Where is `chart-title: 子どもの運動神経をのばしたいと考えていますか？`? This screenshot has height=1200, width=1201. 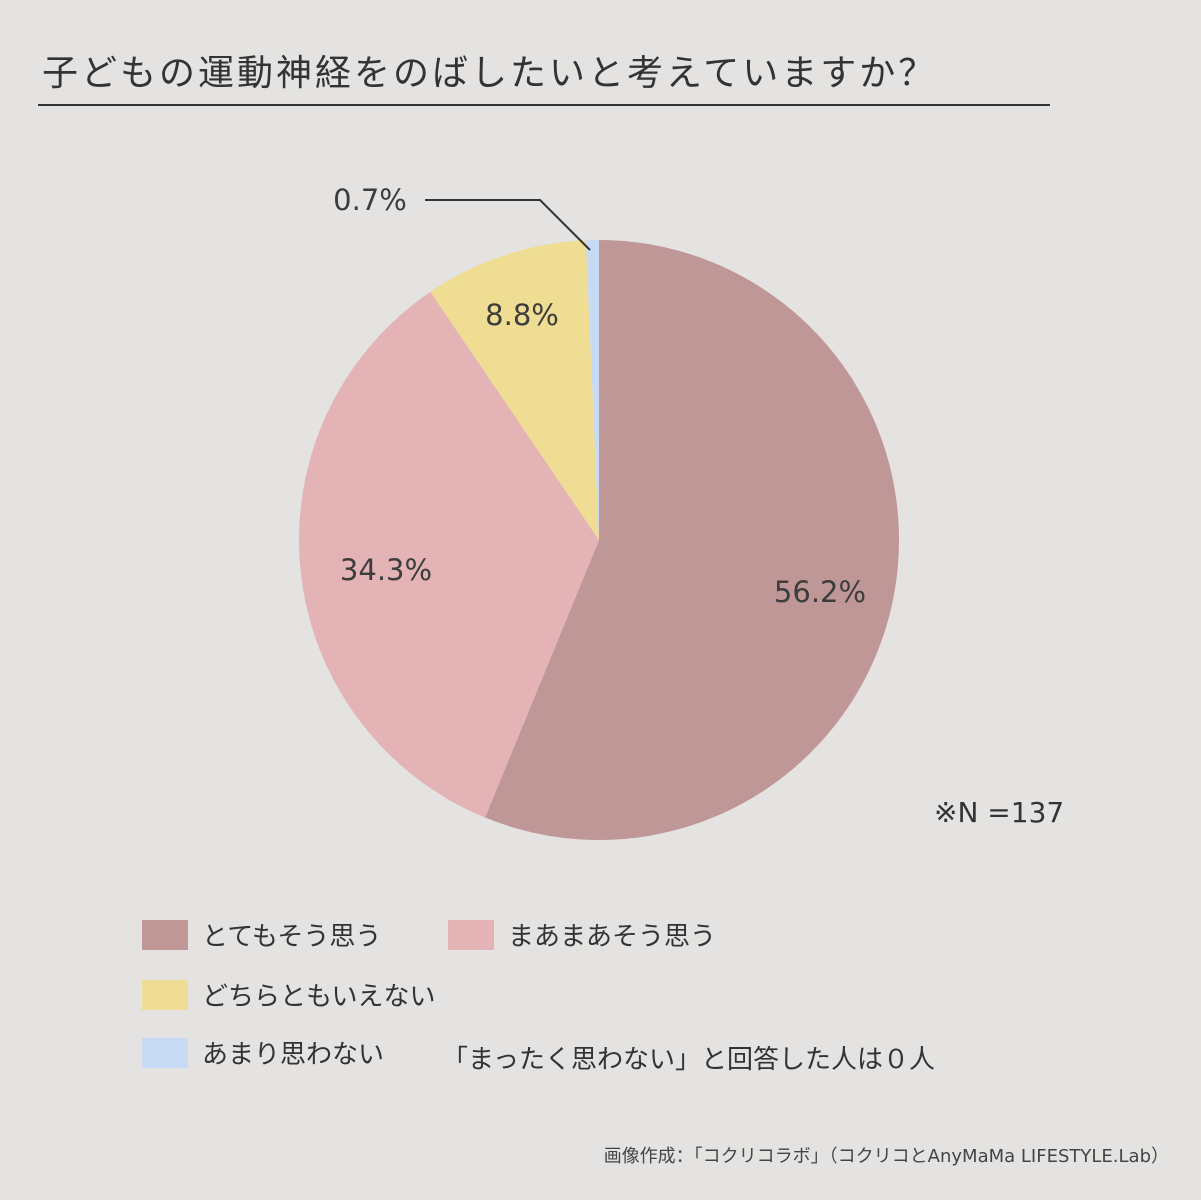
chart-title: 子どもの運動神経をのばしたいと考えていますか？ is located at coordinates (490, 73).